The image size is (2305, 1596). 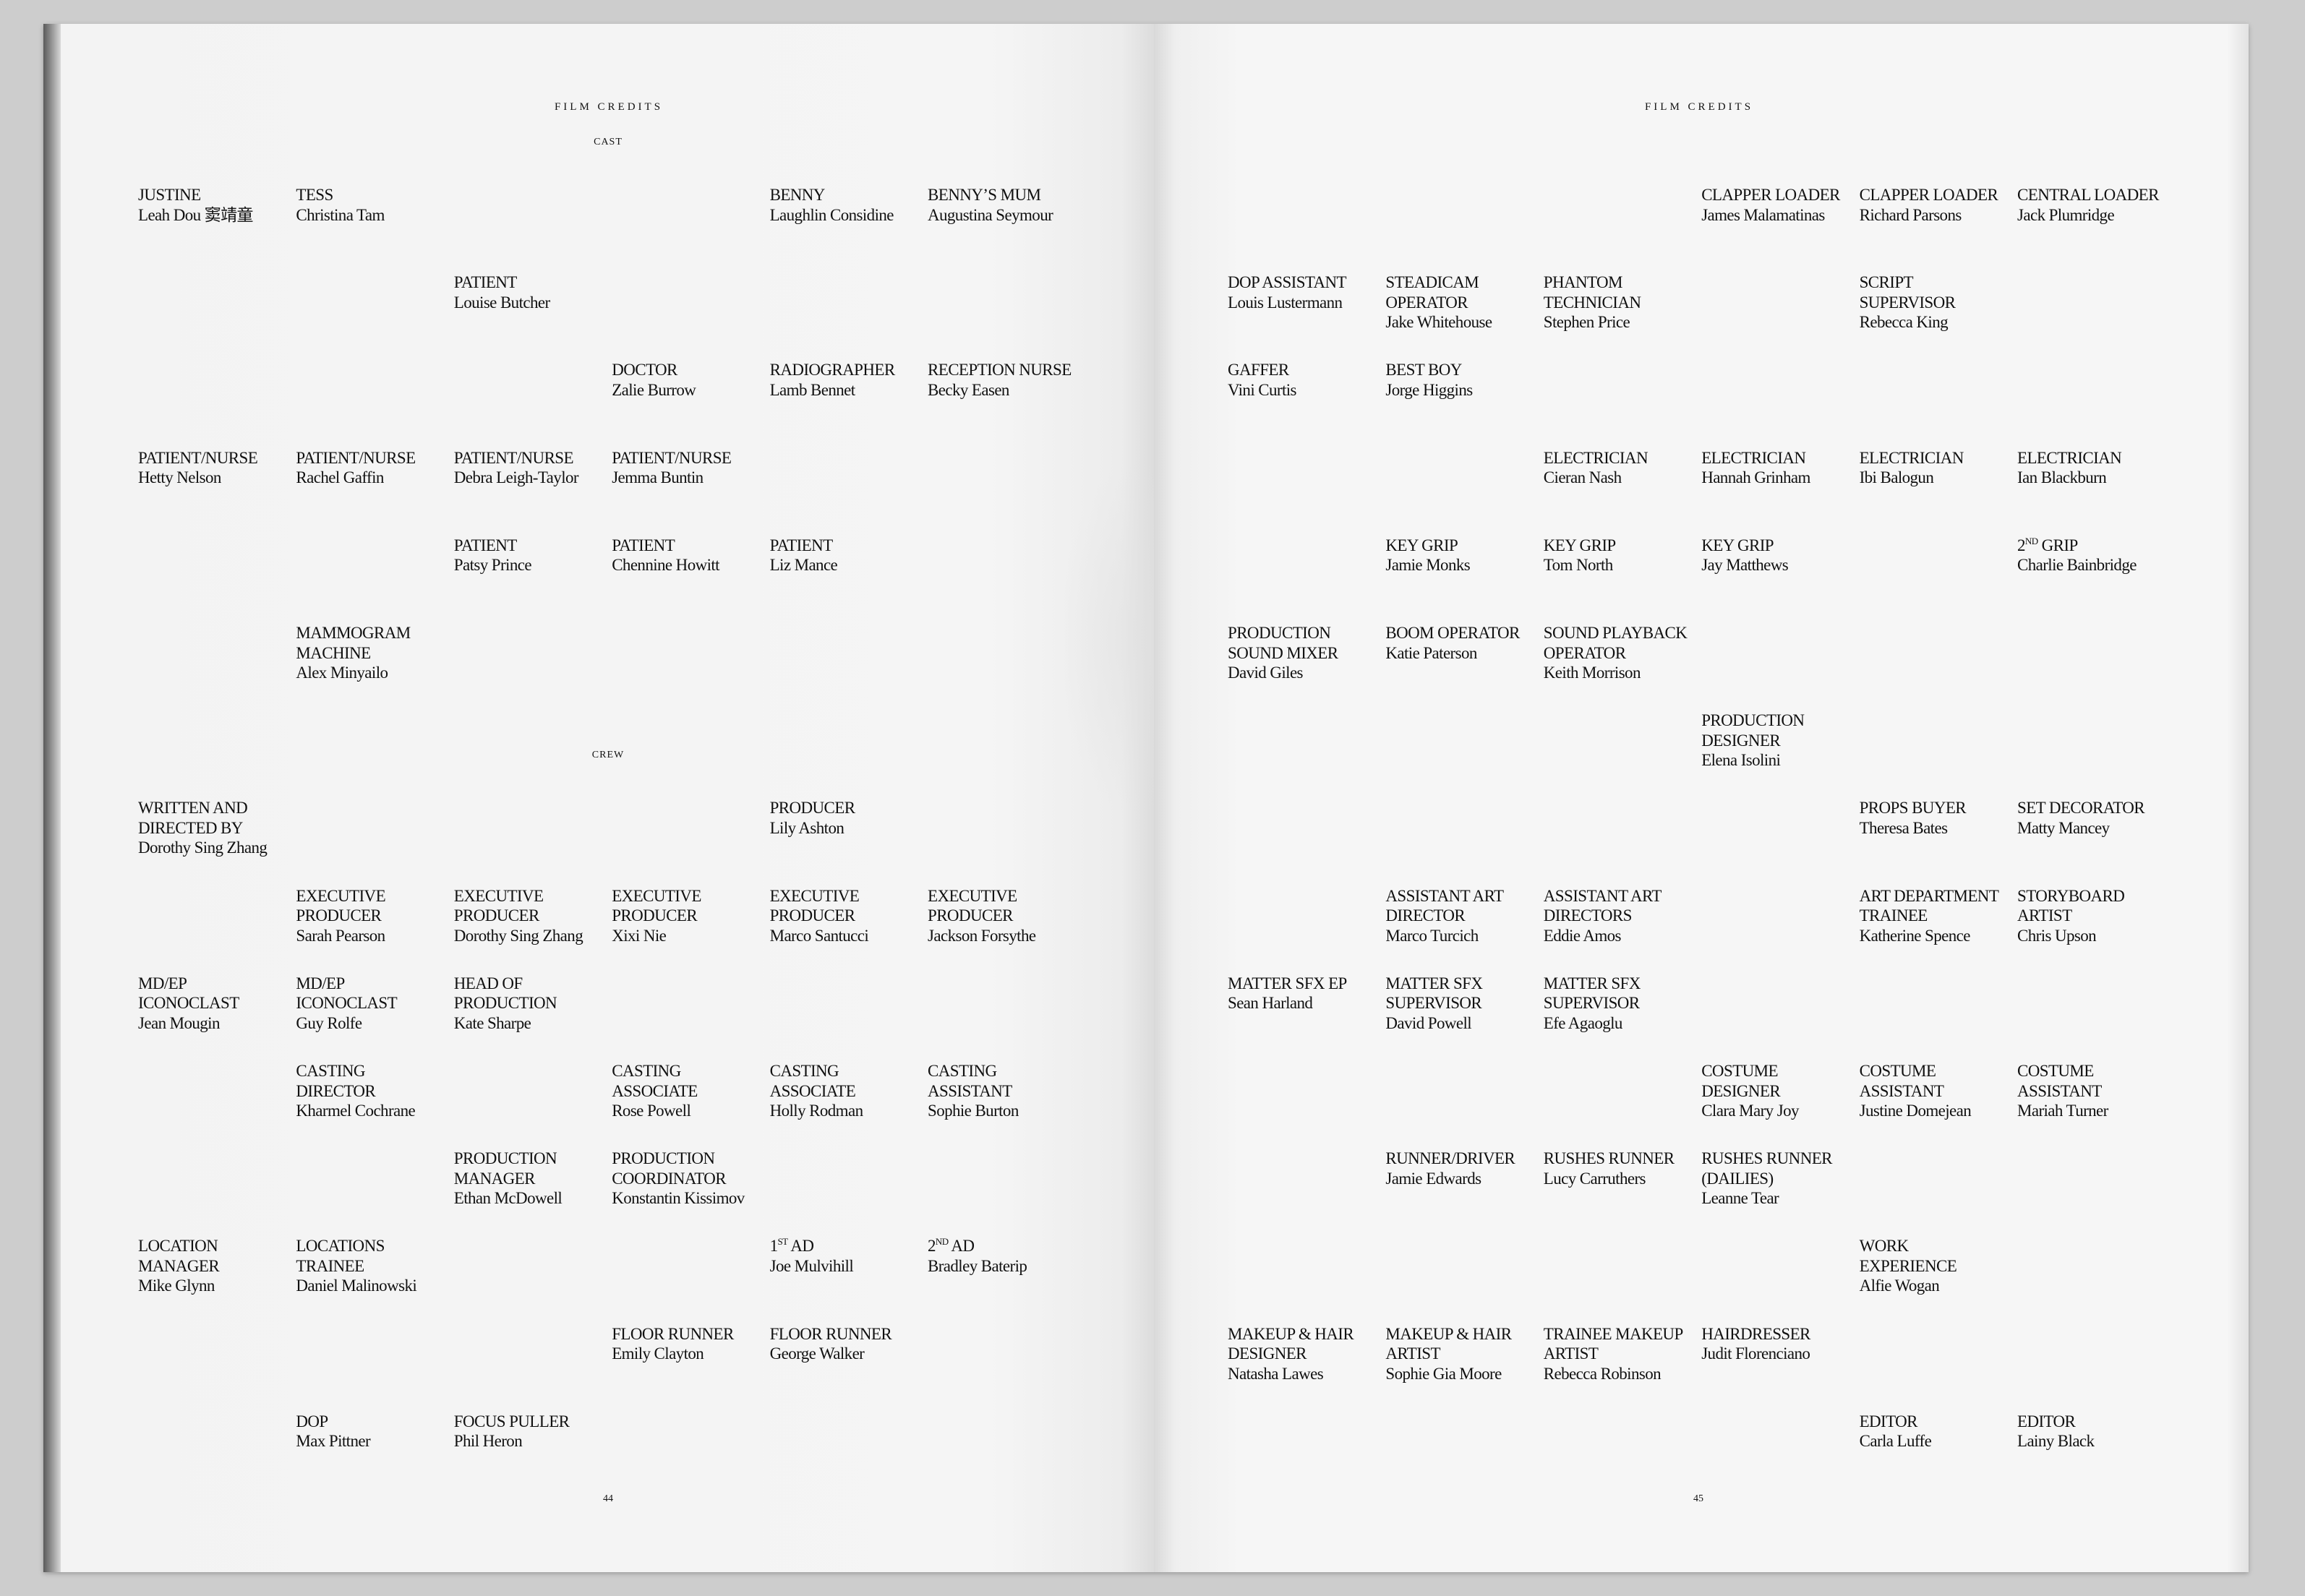 I want to click on credit-entry: ASSISTANT ART DIRECTOR Marco Turcich, so click(x=1444, y=916).